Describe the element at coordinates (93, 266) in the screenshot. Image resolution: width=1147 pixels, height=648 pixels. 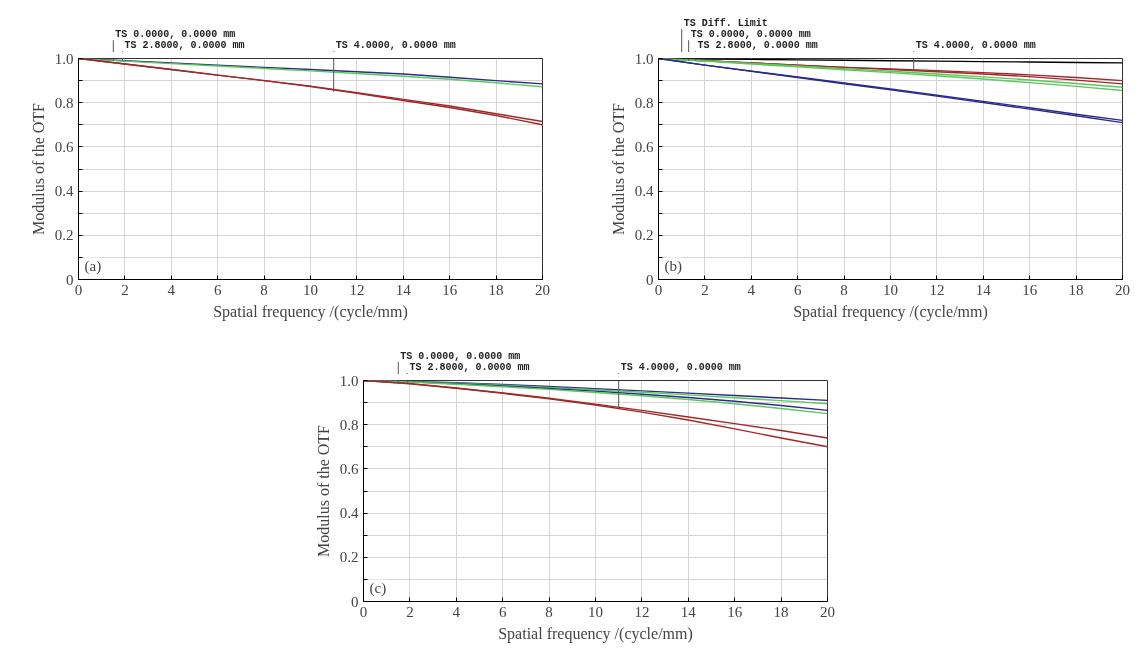
I see `annotation: (a)` at that location.